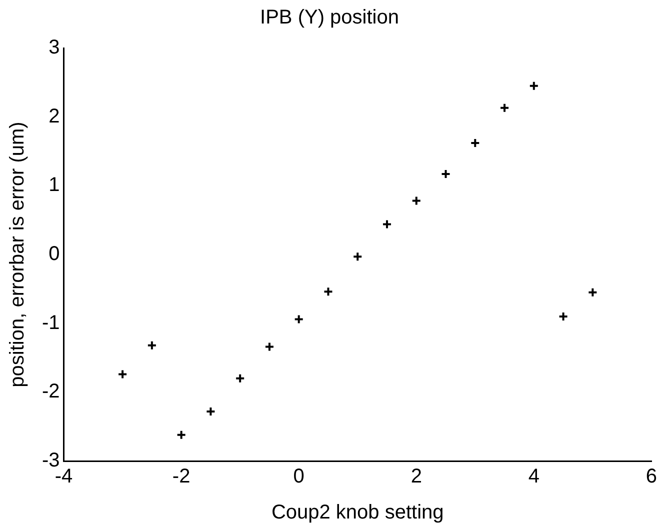  Describe the element at coordinates (416, 477) in the screenshot. I see `x-tick-label: 2` at that location.